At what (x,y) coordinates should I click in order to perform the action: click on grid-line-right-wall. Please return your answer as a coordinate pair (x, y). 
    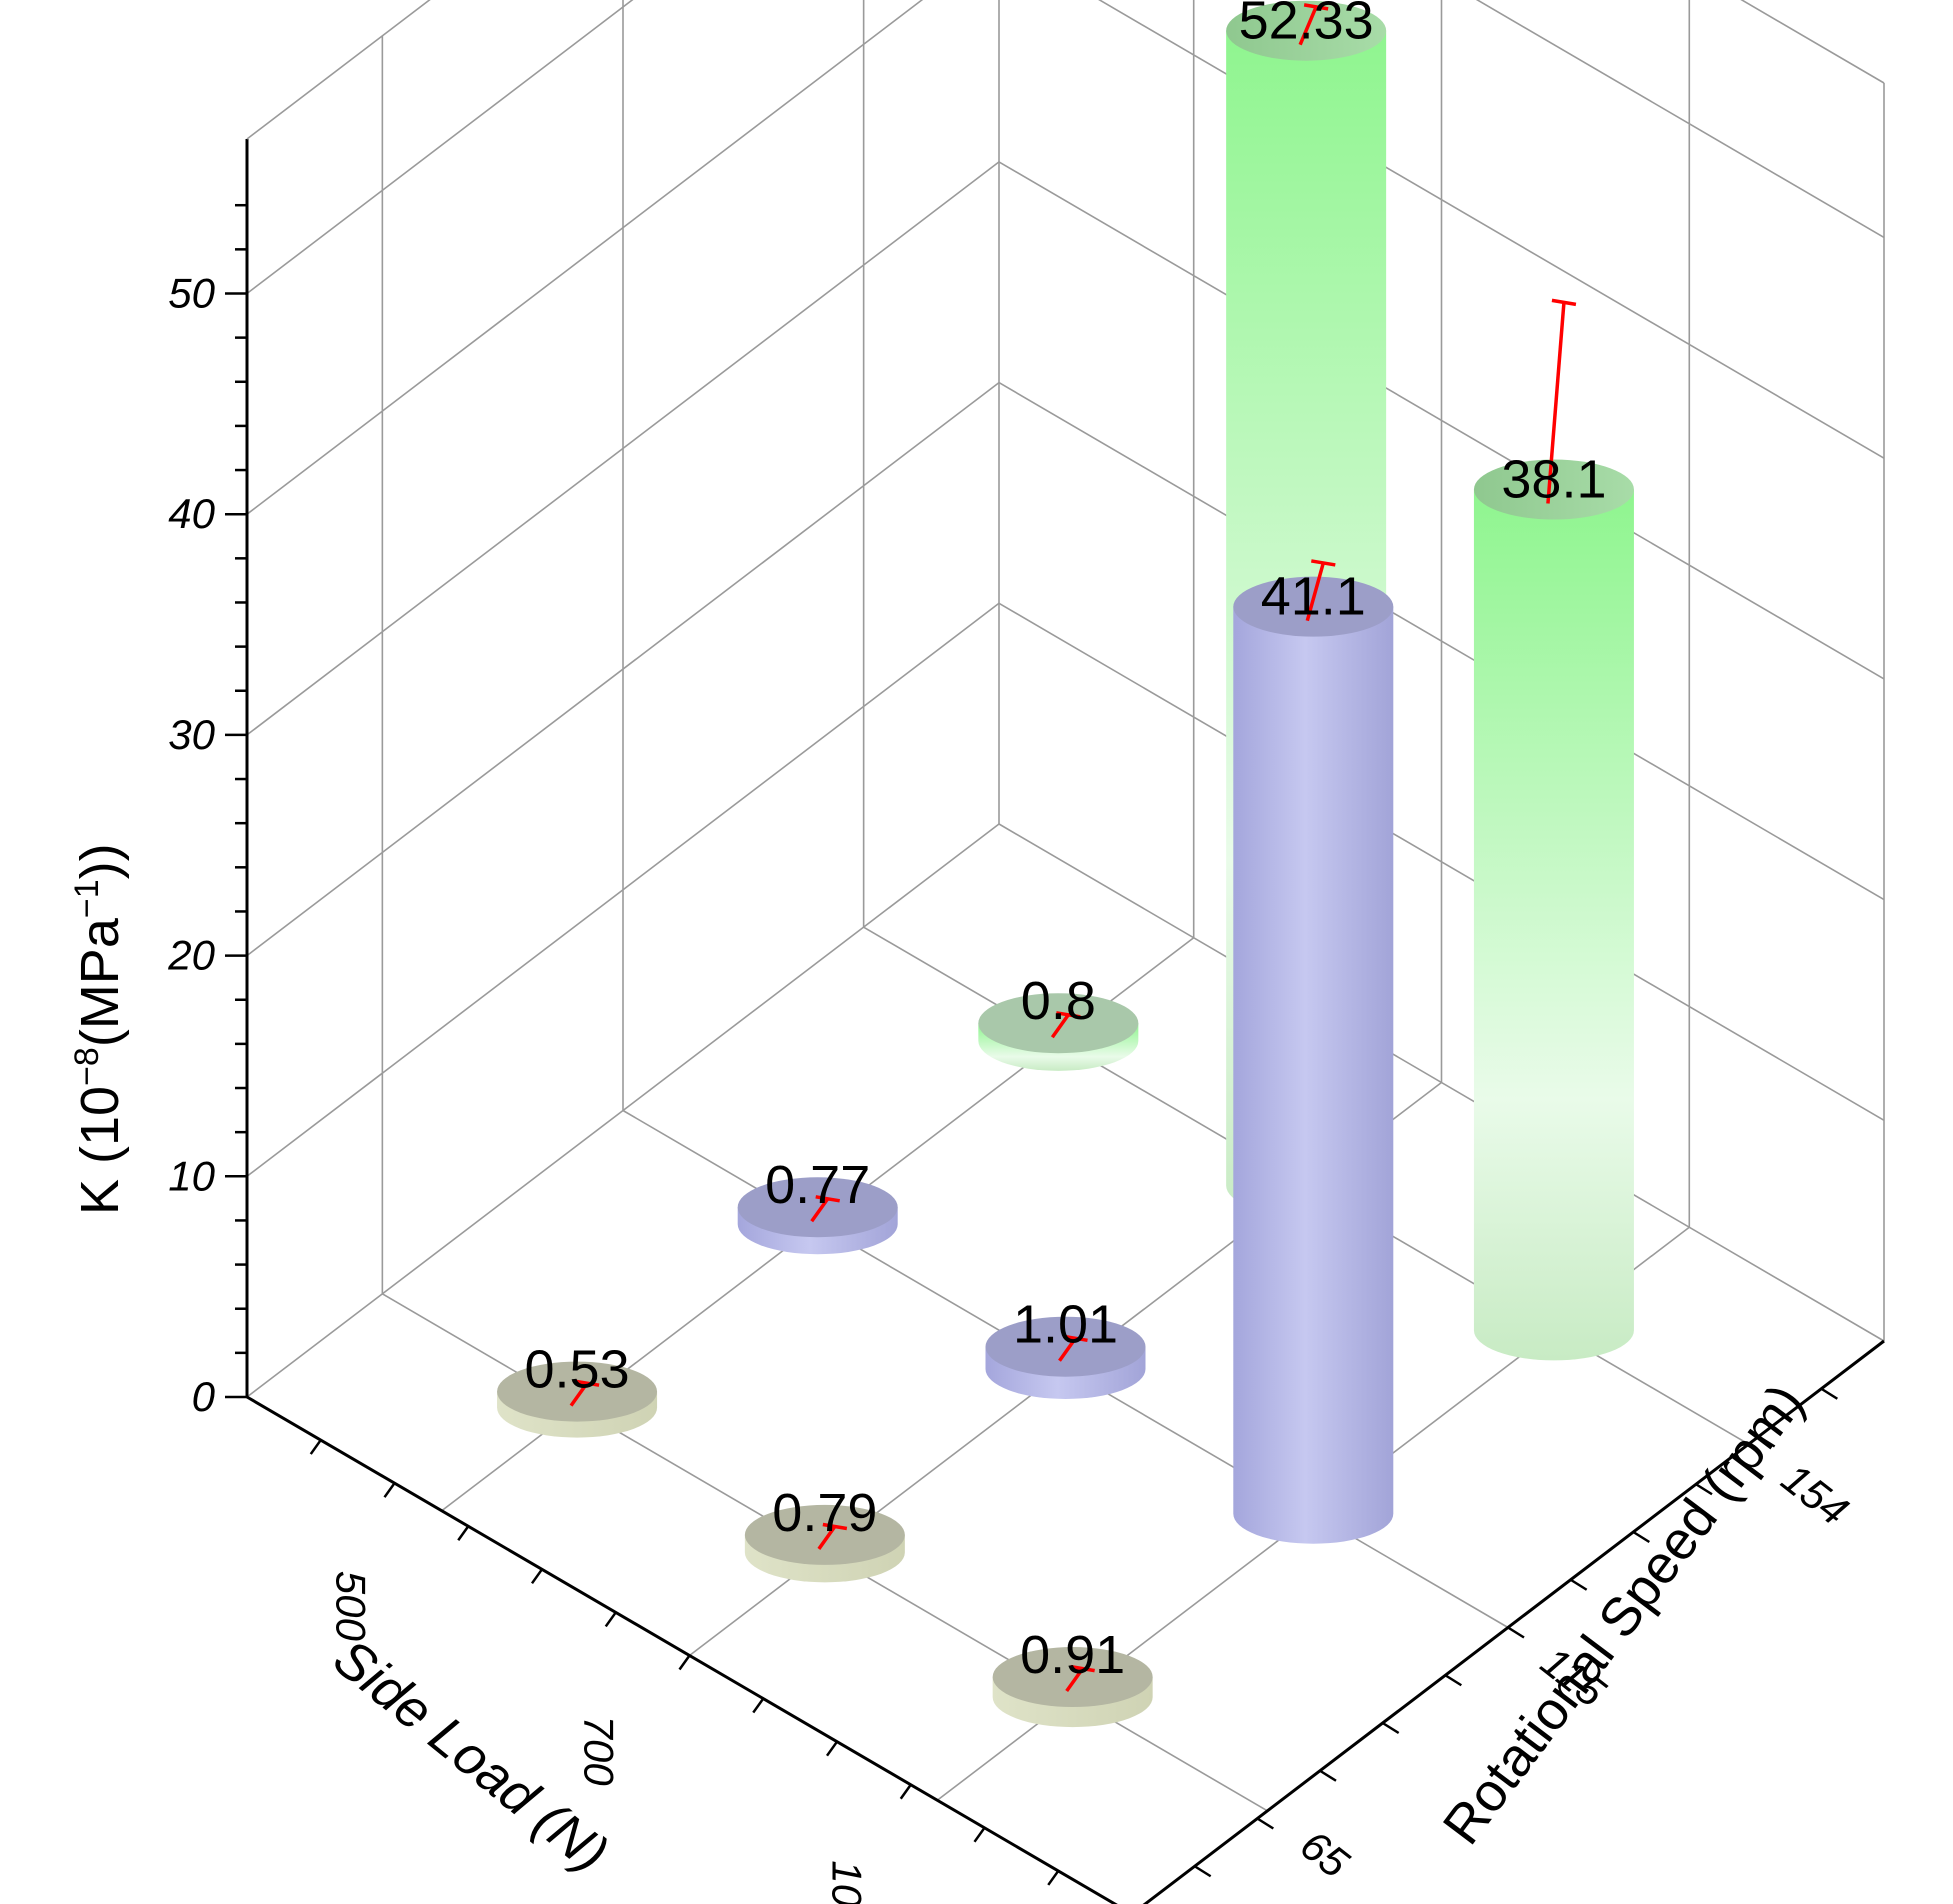
    Looking at the image, I should click on (1680, 119).